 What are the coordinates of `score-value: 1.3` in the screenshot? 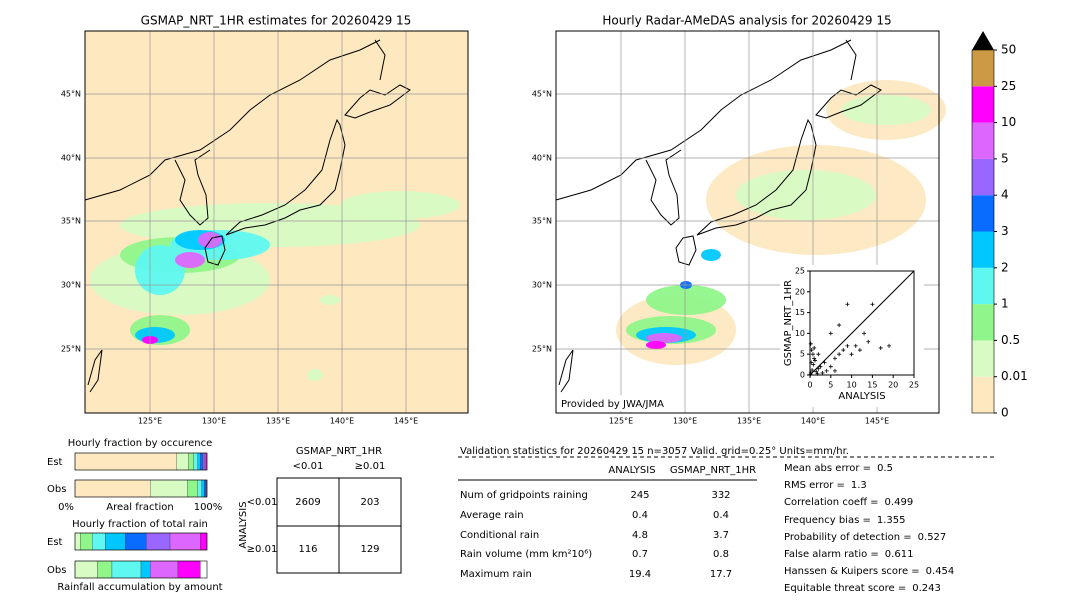 It's located at (859, 485).